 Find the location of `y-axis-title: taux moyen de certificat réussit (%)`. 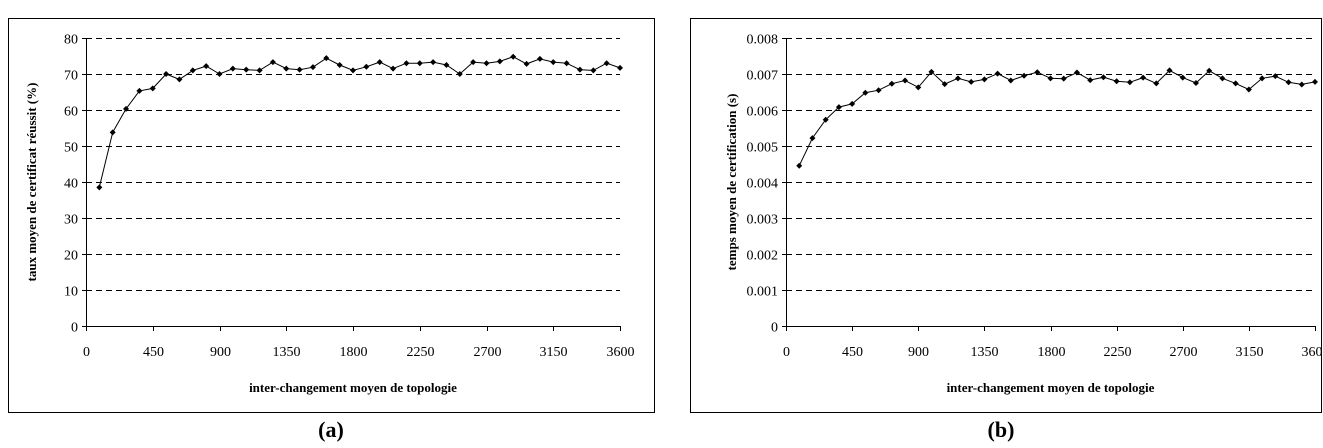

y-axis-title: taux moyen de certificat réussit (%) is located at coordinates (31, 182).